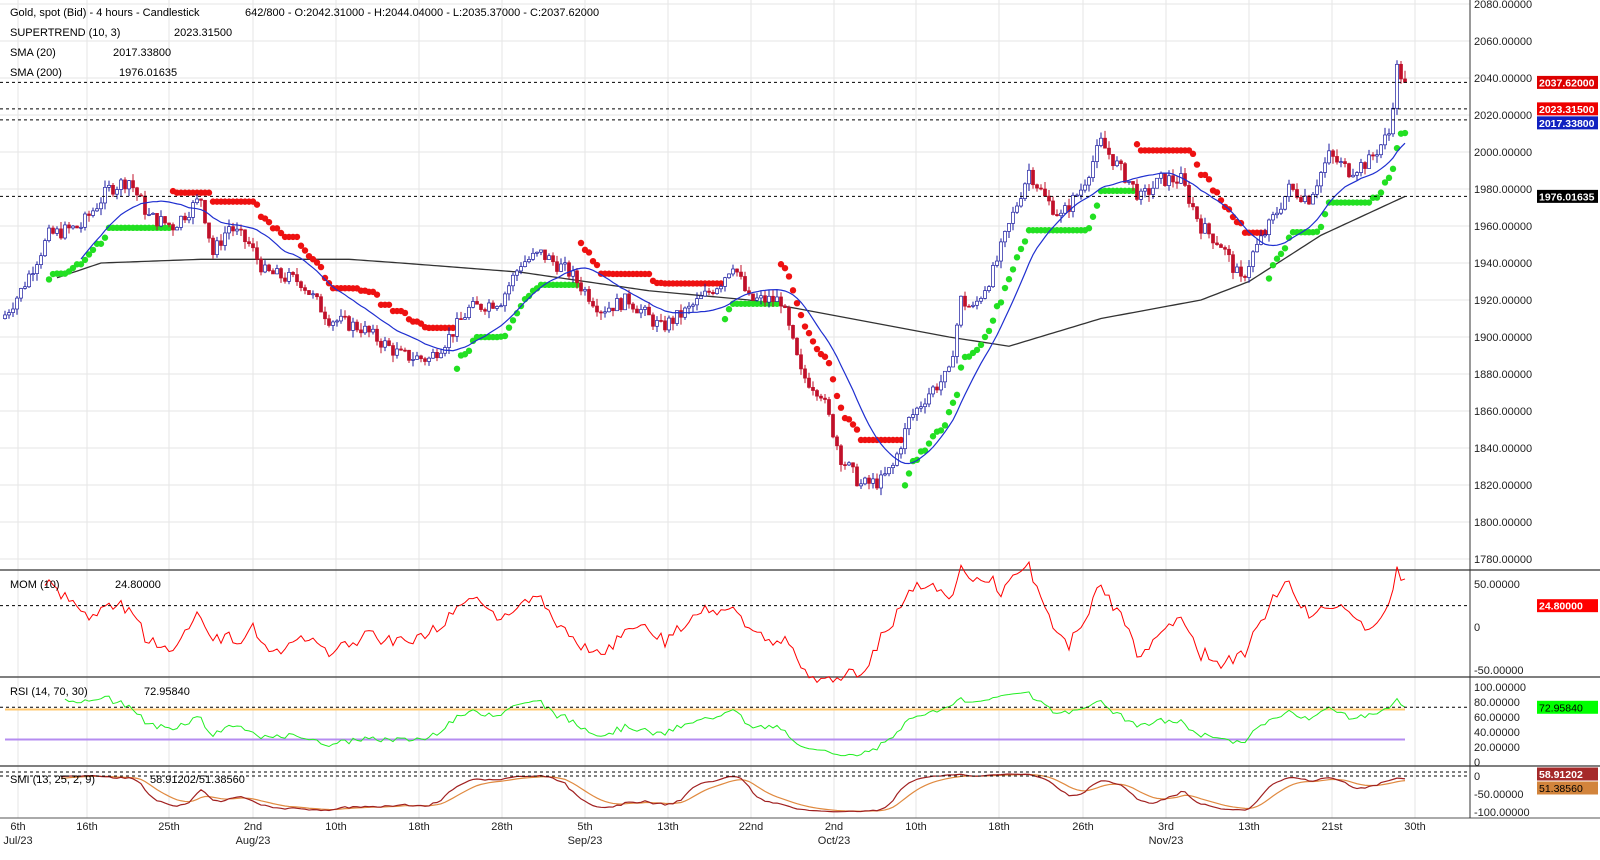 The height and width of the screenshot is (860, 1600). Describe the element at coordinates (1561, 775) in the screenshot. I see `smi-tag-text: 58.91202` at that location.